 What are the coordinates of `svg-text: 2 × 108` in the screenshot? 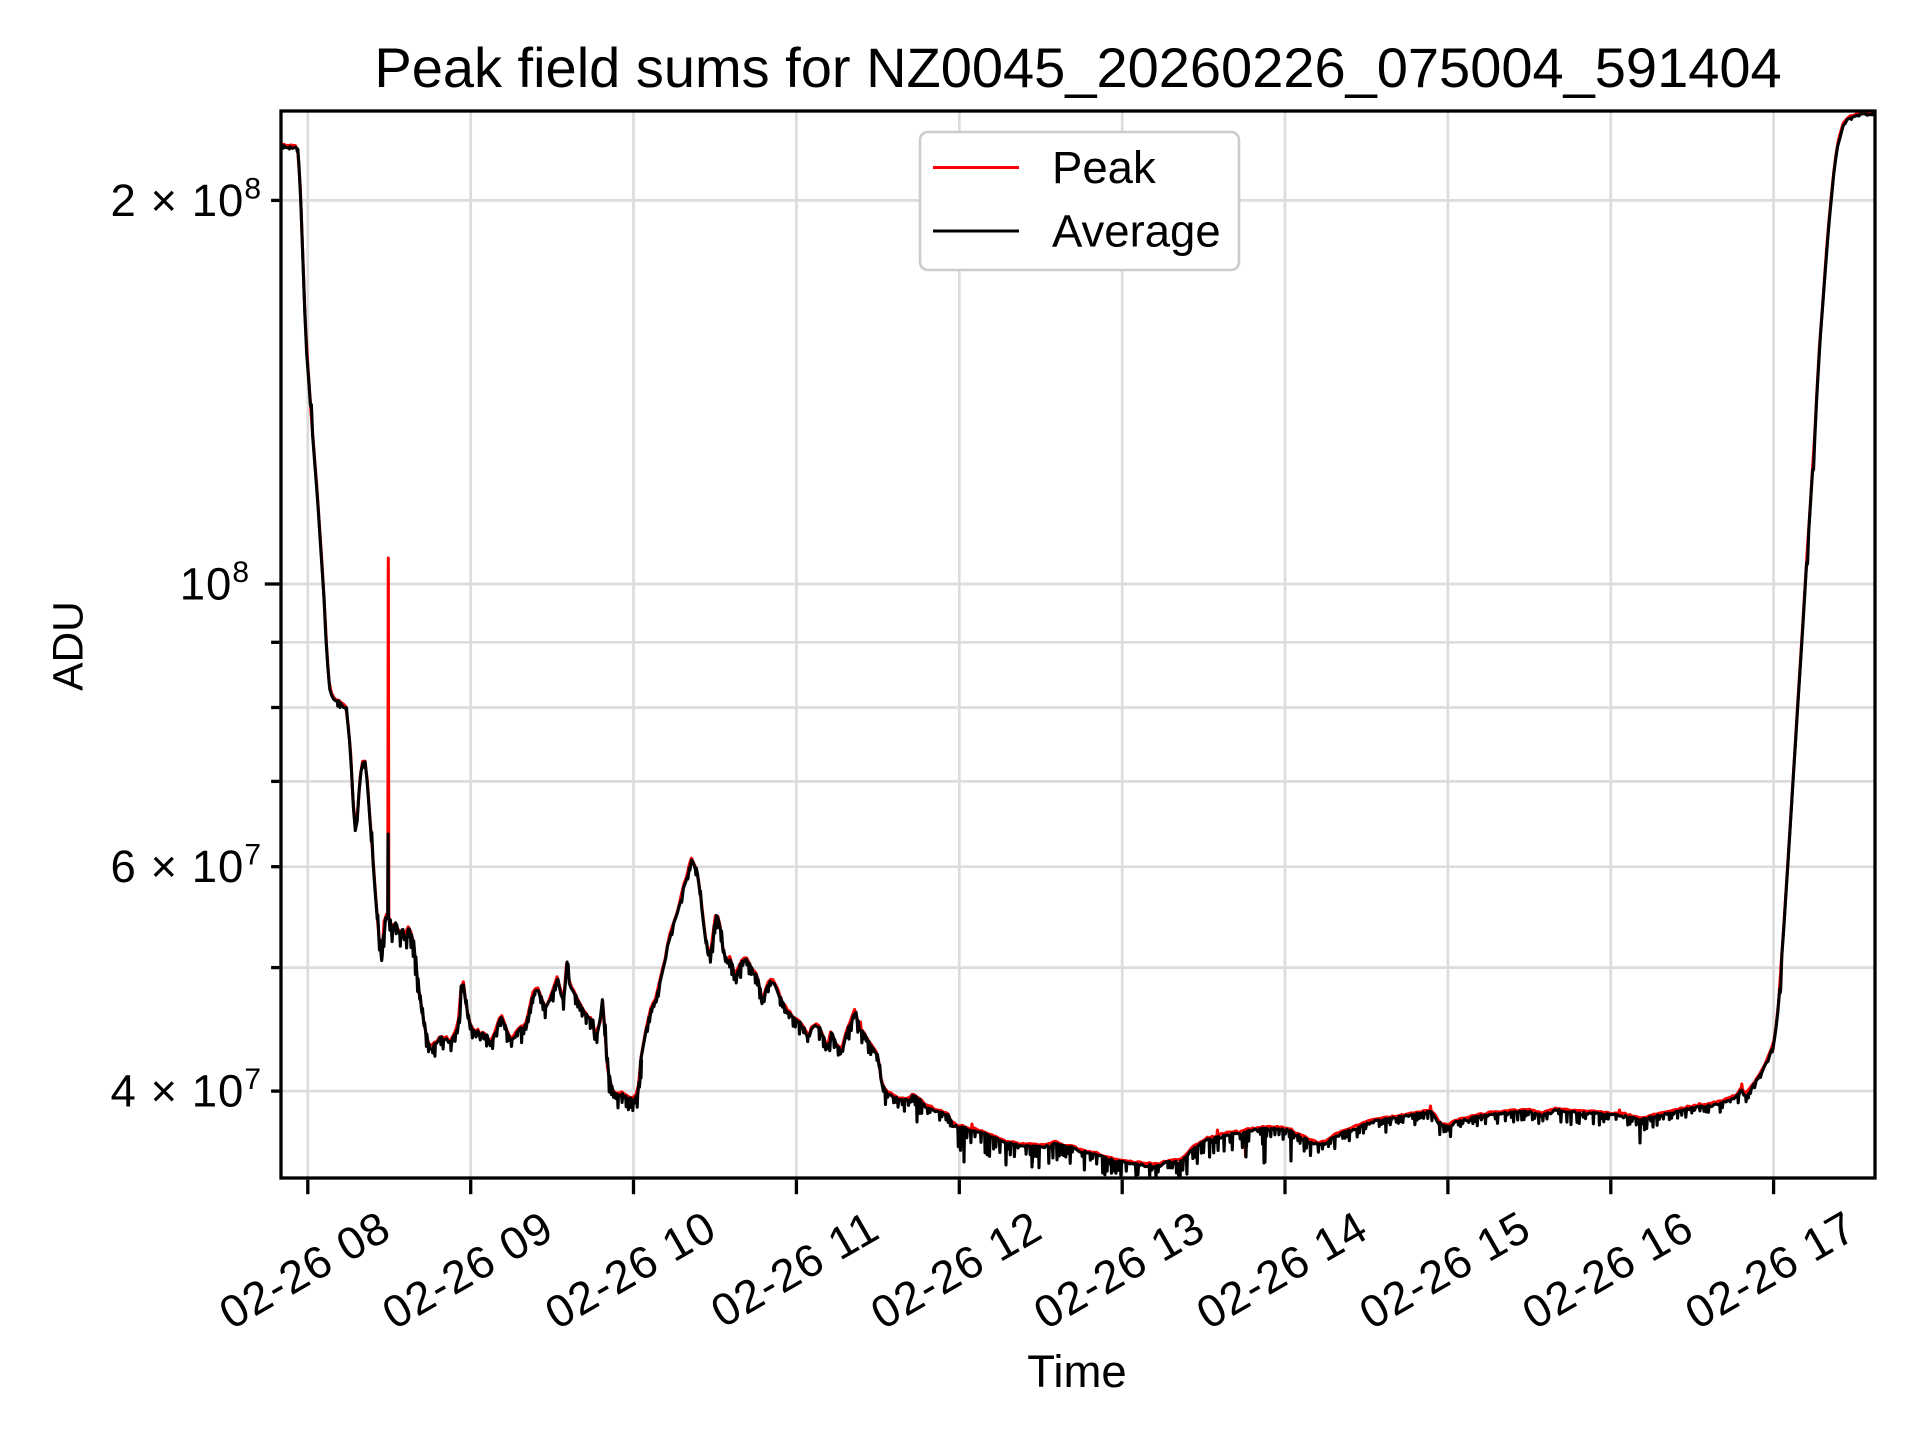 It's located at (186, 199).